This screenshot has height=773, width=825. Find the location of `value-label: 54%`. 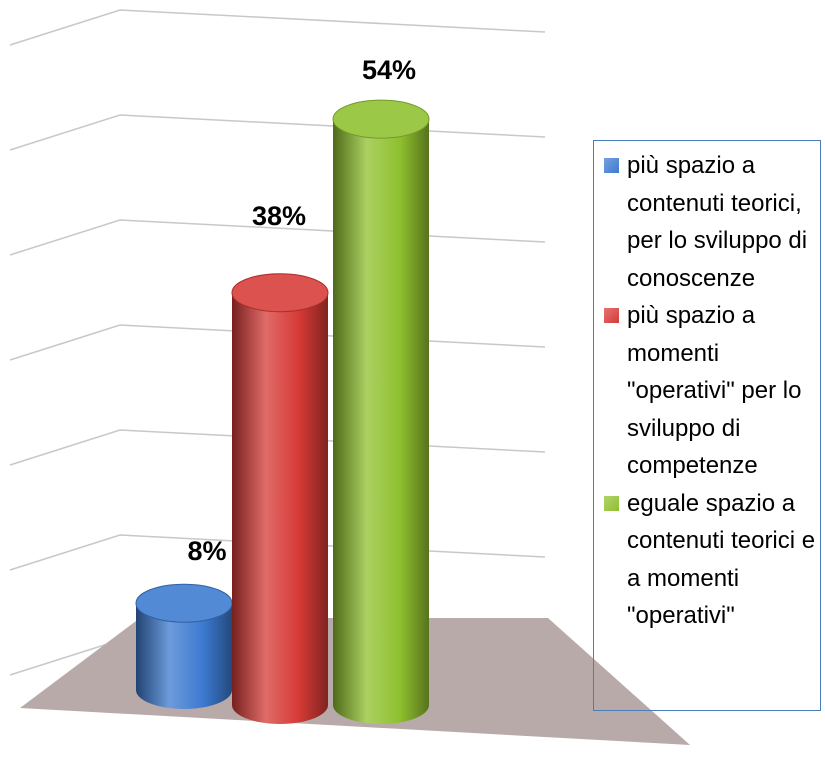

value-label: 54% is located at coordinates (389, 70).